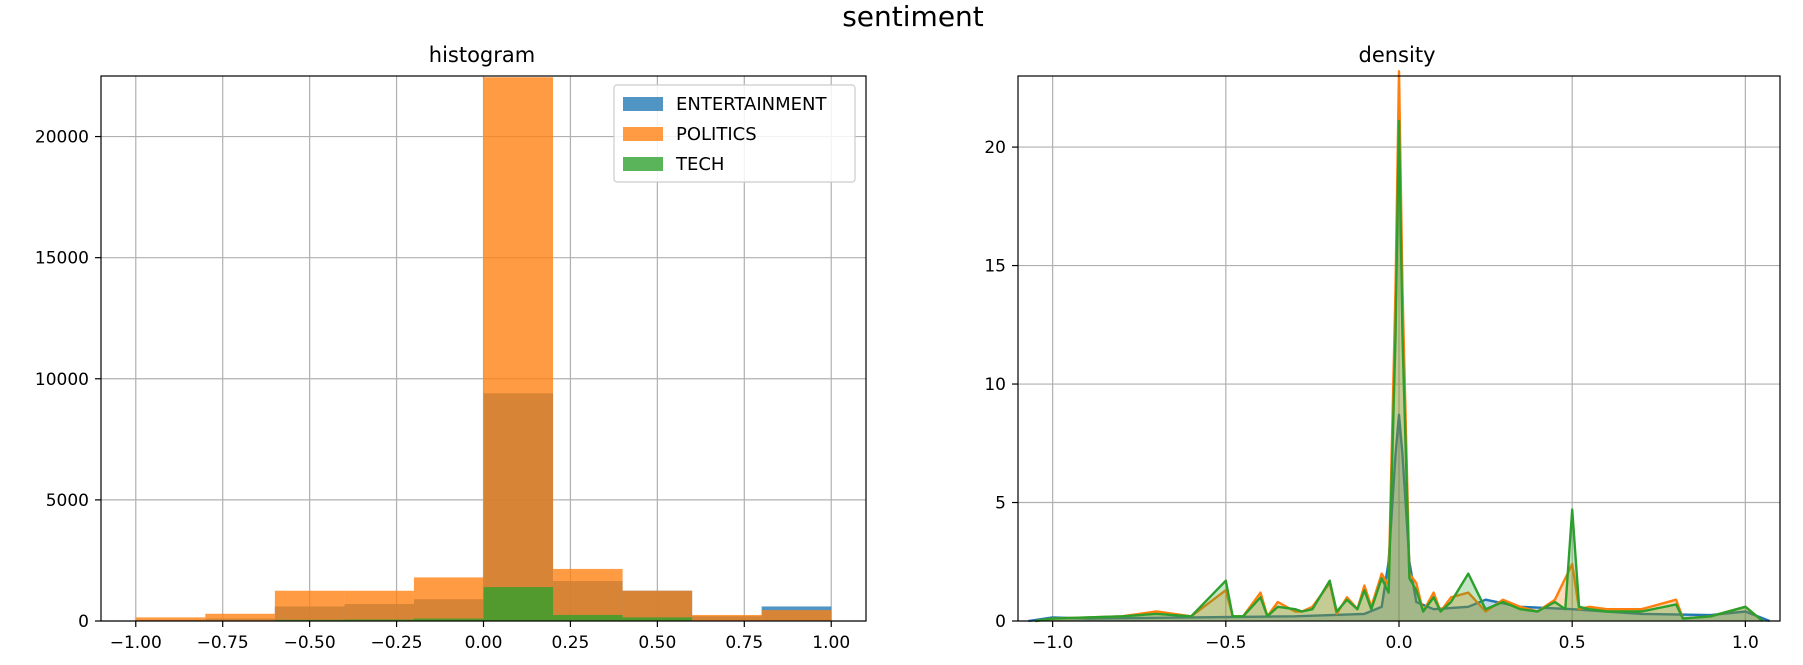 The height and width of the screenshot is (665, 1803). What do you see at coordinates (1572, 643) in the screenshot?
I see `density-x-tick-label: 0.5` at bounding box center [1572, 643].